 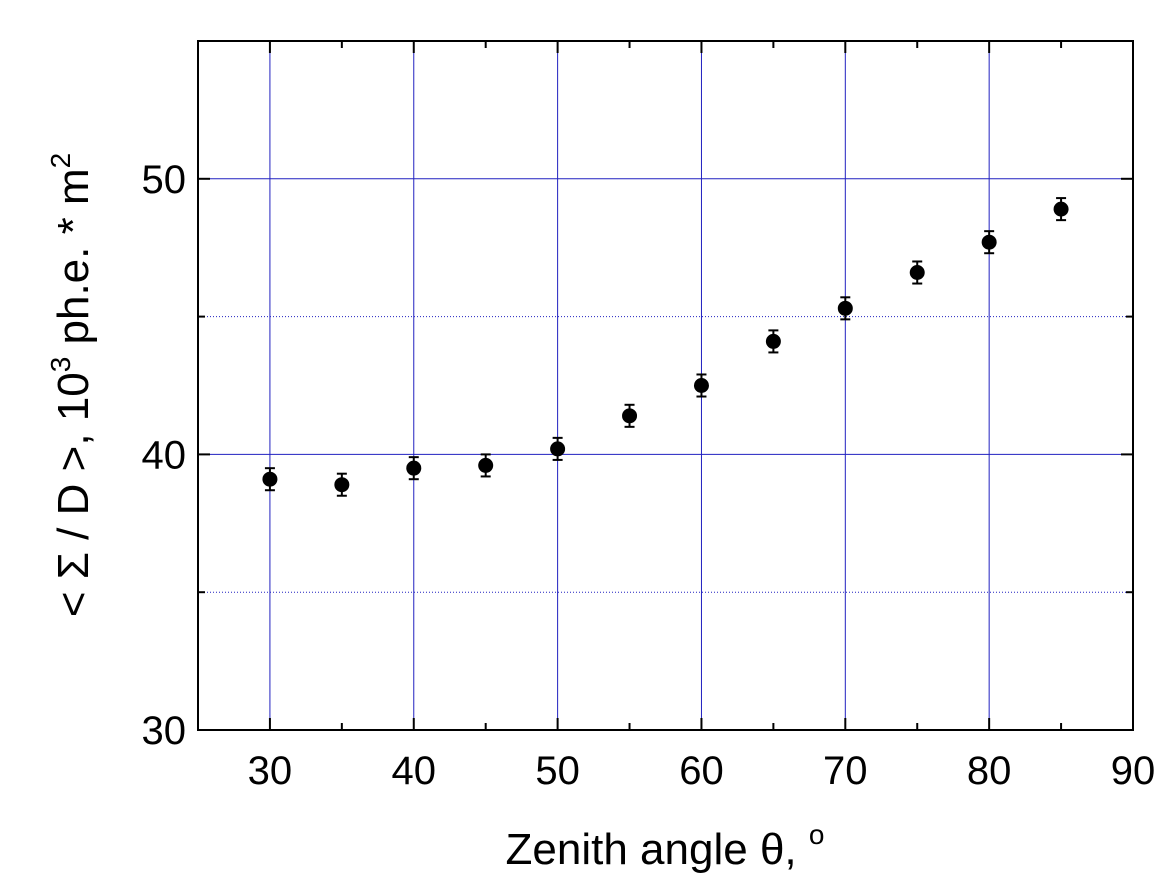 What do you see at coordinates (989, 771) in the screenshot?
I see `x-tick-label: 80` at bounding box center [989, 771].